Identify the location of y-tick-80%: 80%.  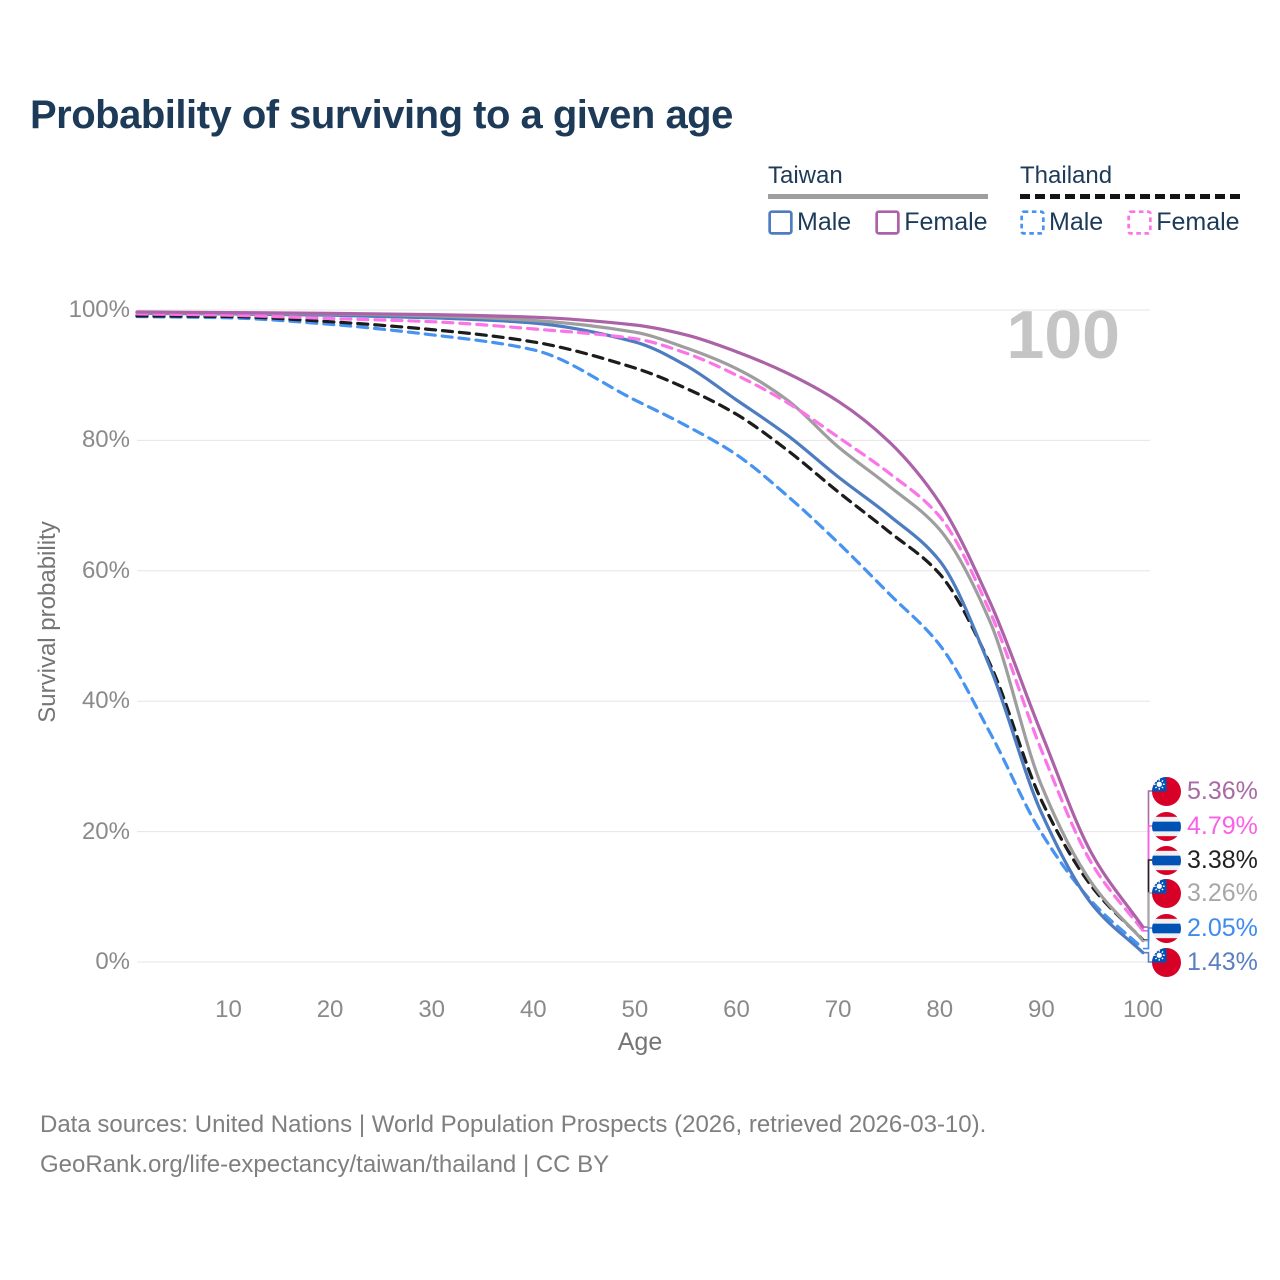
(105, 440).